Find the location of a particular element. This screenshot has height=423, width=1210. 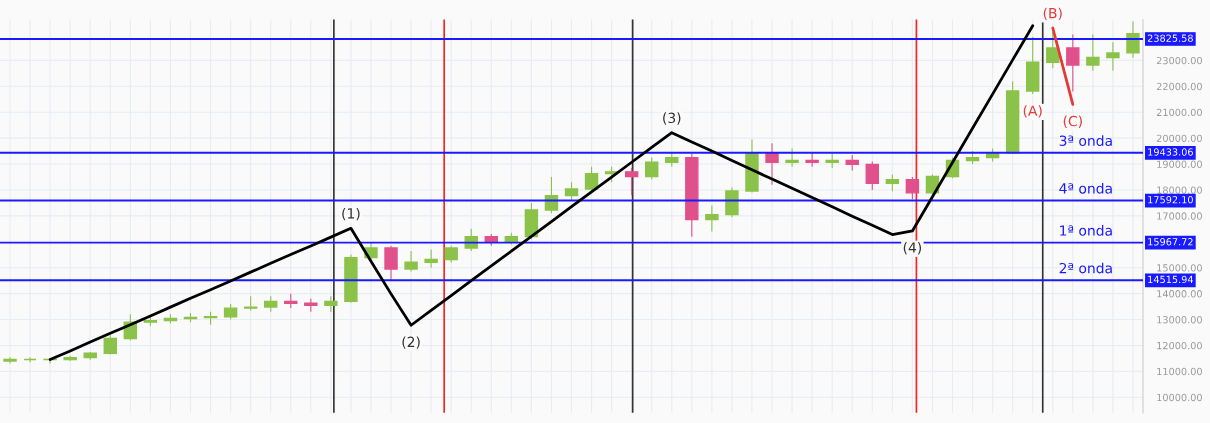

annotation: (2) is located at coordinates (411, 342).